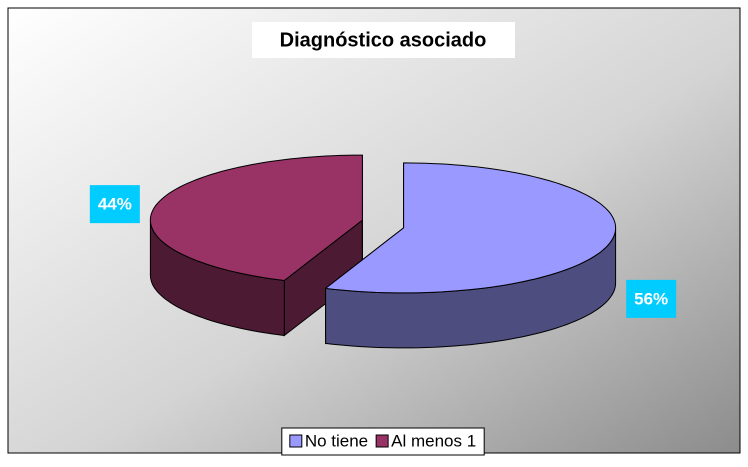 The image size is (748, 467). I want to click on data-label: 44%, so click(115, 204).